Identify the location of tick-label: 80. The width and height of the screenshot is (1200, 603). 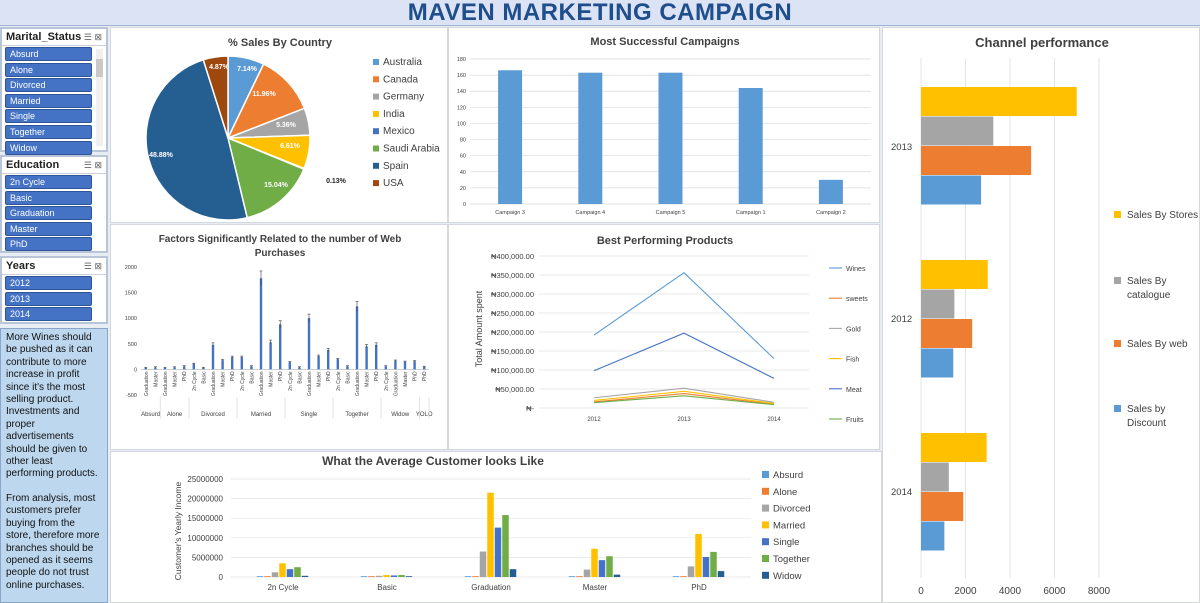
(463, 141).